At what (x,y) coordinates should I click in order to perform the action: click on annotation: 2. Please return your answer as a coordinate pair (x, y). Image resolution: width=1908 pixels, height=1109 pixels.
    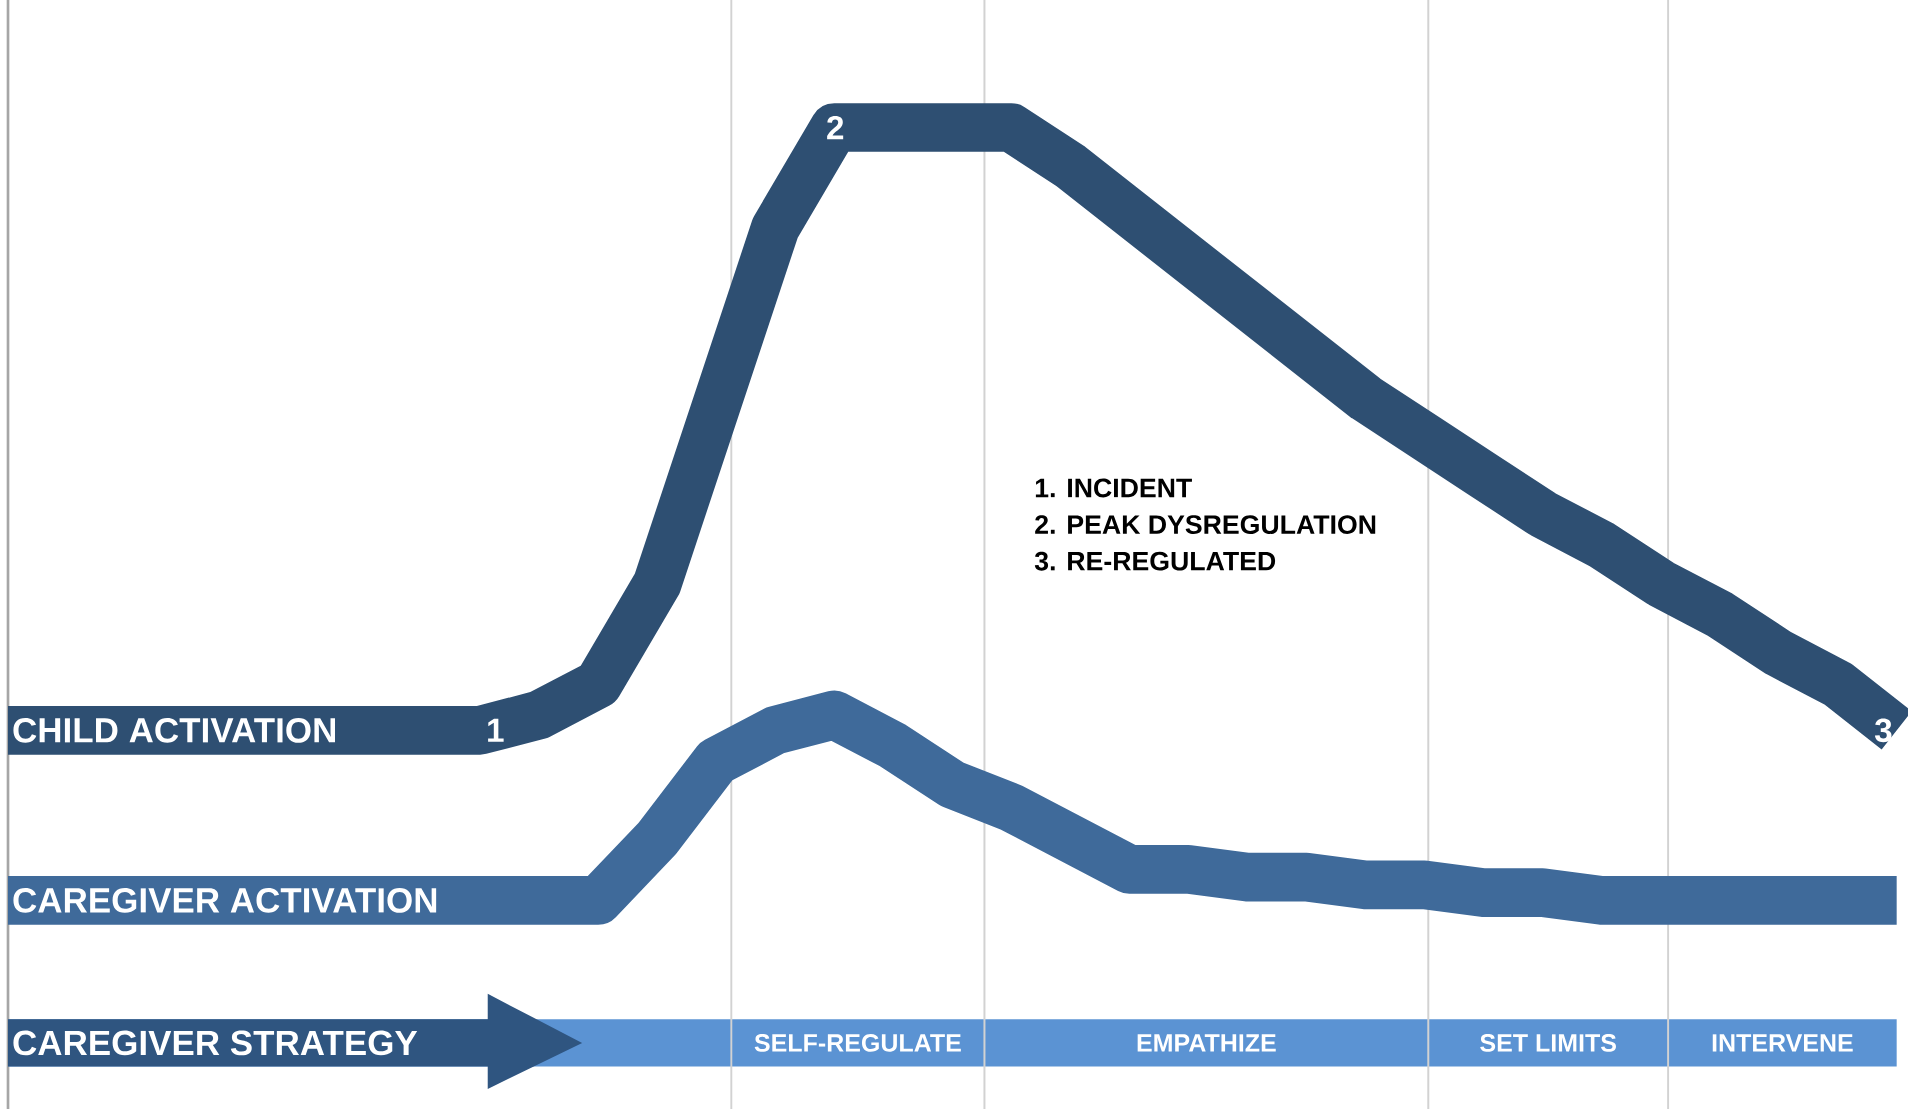
    Looking at the image, I should click on (835, 127).